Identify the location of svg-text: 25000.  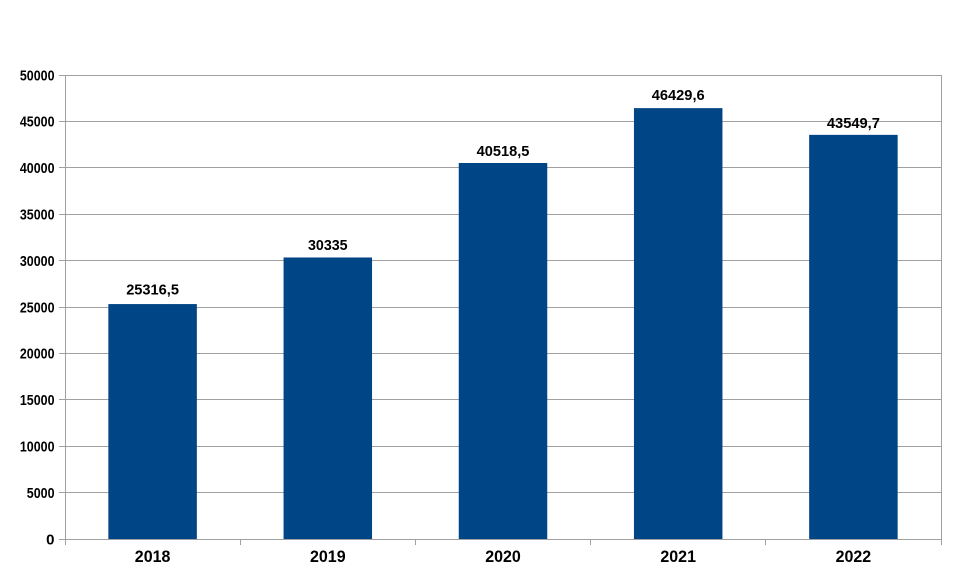
(37, 307).